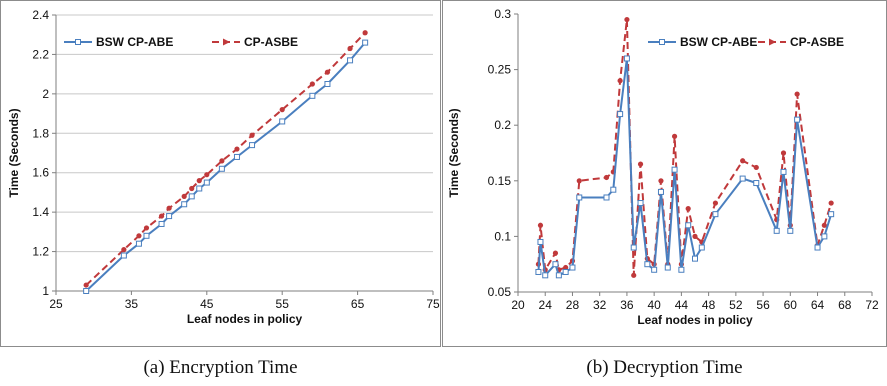 Image resolution: width=887 pixels, height=386 pixels. What do you see at coordinates (546, 305) in the screenshot?
I see `x-tick-label: 24` at bounding box center [546, 305].